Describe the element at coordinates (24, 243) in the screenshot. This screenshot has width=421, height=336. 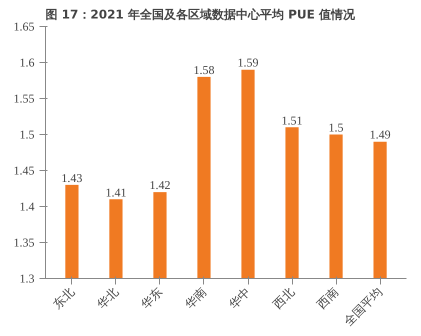
I see `y-tick-label: 1.35` at that location.